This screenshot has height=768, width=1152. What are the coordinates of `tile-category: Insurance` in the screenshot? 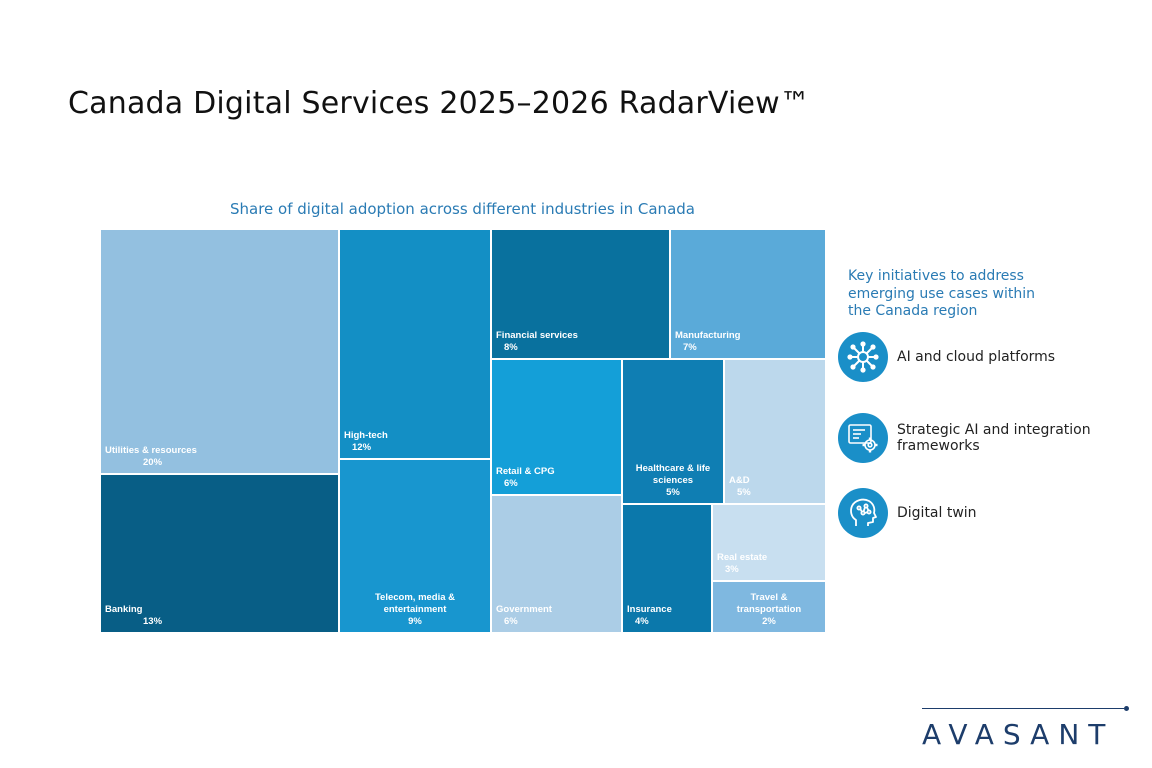 It's located at (649, 609).